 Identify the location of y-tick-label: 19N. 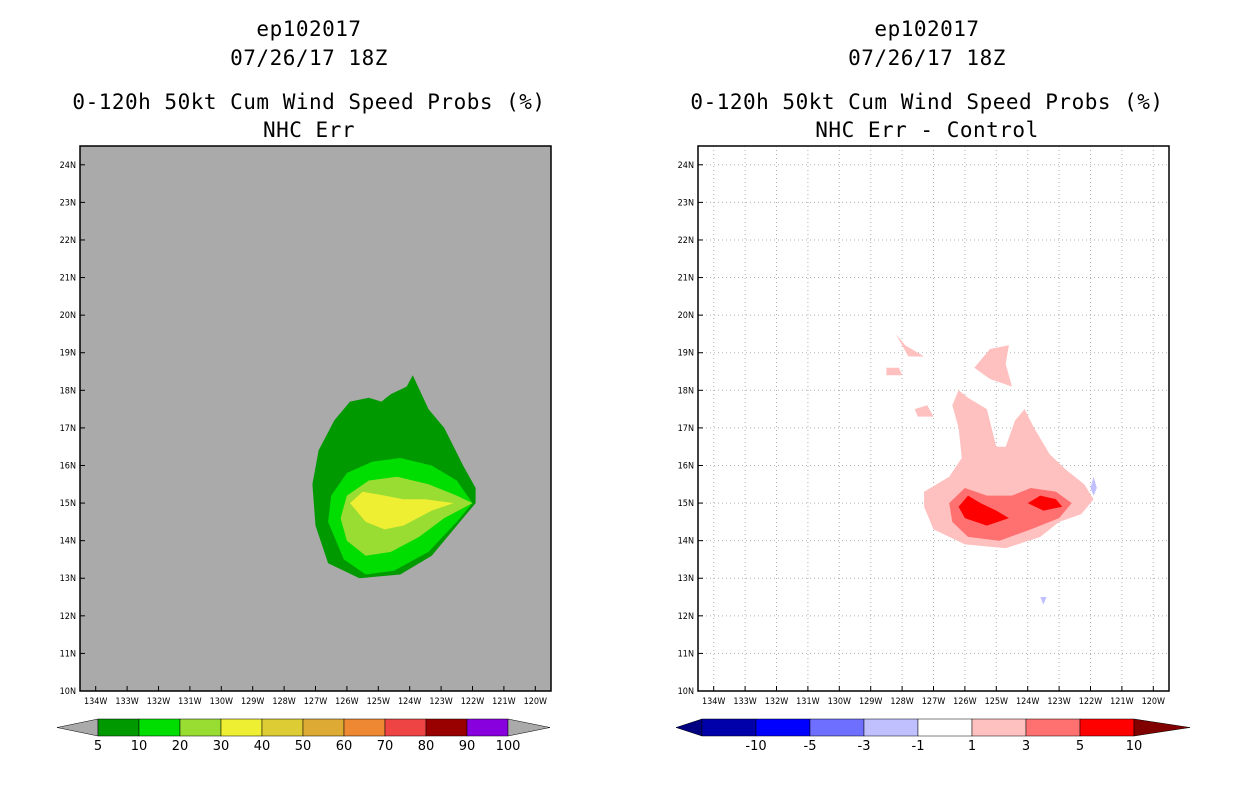
(68, 354).